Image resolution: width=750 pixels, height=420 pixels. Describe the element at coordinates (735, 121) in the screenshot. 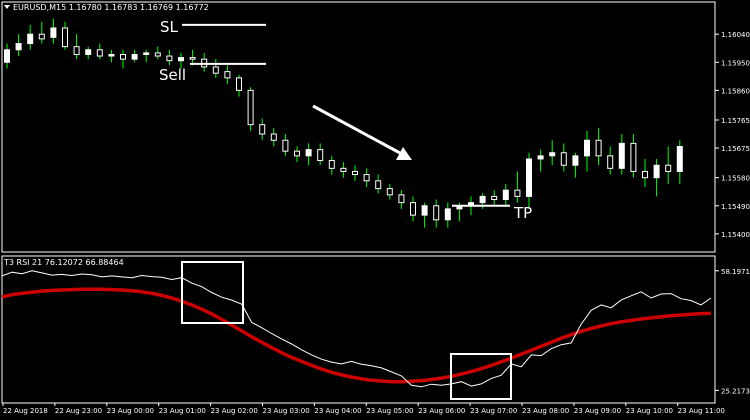

I see `price-tick-label: 1.15765` at that location.